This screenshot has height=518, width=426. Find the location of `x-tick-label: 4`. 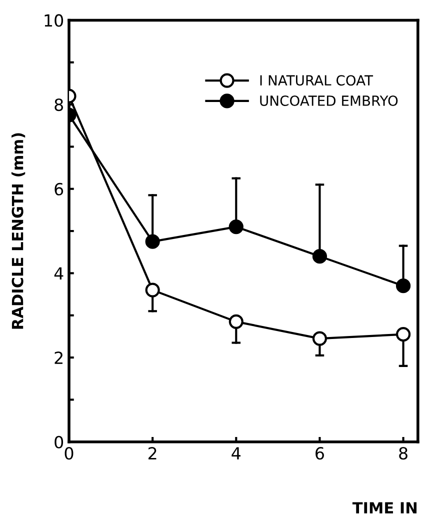

x-tick-label: 4 is located at coordinates (236, 453).